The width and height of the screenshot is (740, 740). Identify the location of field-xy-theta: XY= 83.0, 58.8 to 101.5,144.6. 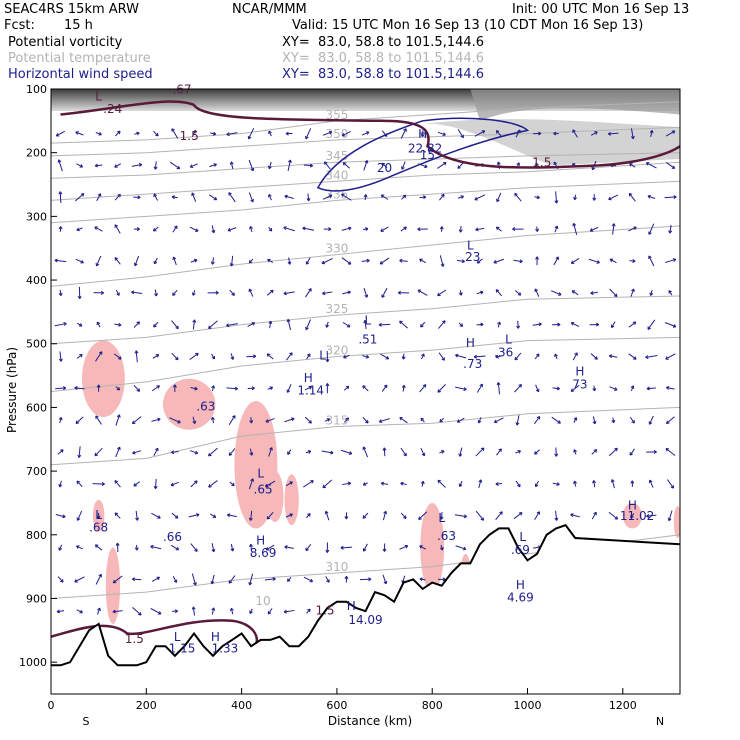
(383, 58).